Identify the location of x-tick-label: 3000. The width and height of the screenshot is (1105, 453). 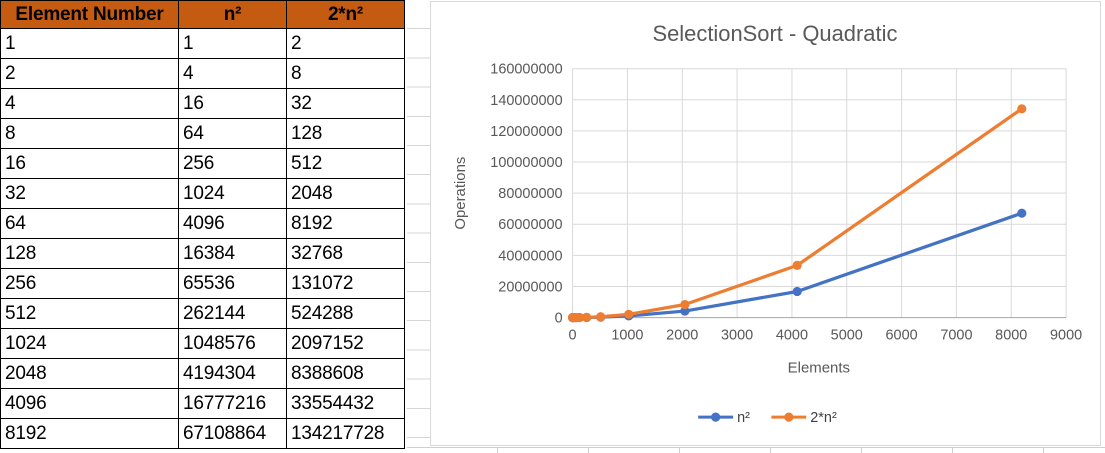
(737, 335).